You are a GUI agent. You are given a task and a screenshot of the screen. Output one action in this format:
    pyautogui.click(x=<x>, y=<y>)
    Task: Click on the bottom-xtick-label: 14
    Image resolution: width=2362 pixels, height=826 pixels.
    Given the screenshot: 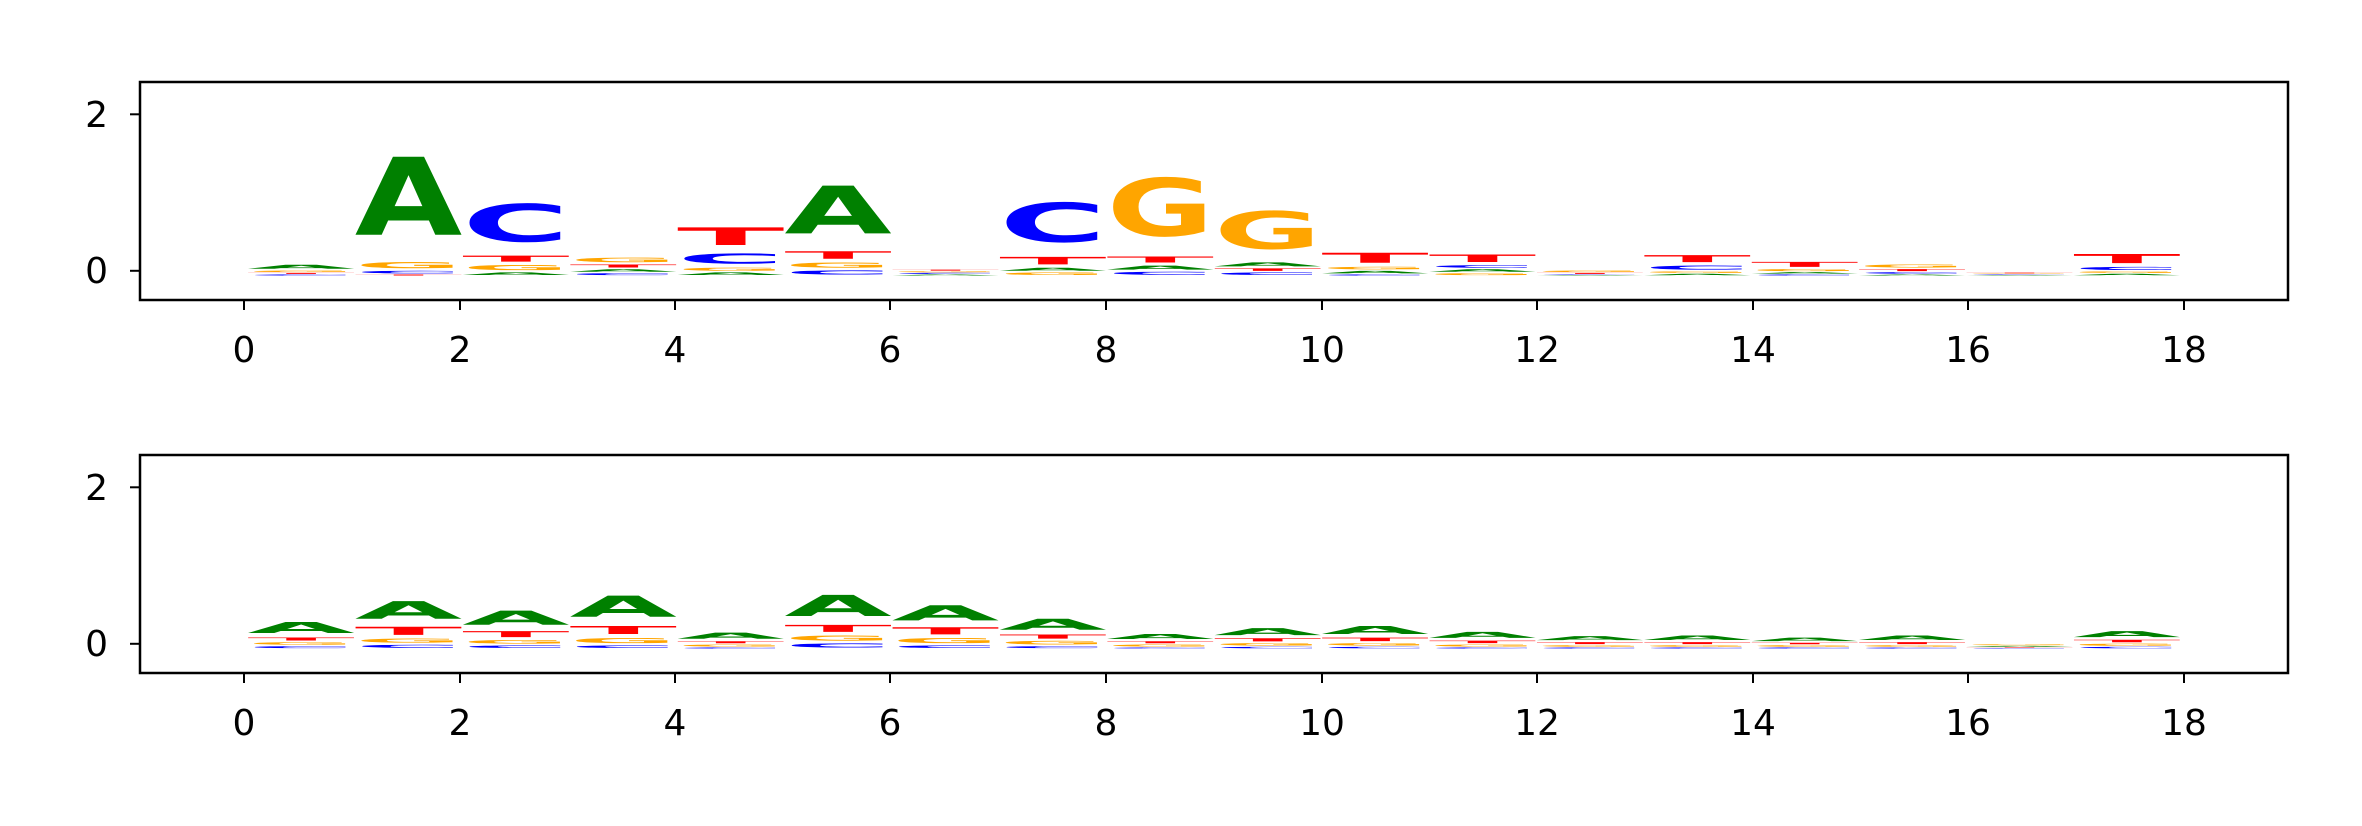 What is the action you would take?
    pyautogui.click(x=1753, y=723)
    